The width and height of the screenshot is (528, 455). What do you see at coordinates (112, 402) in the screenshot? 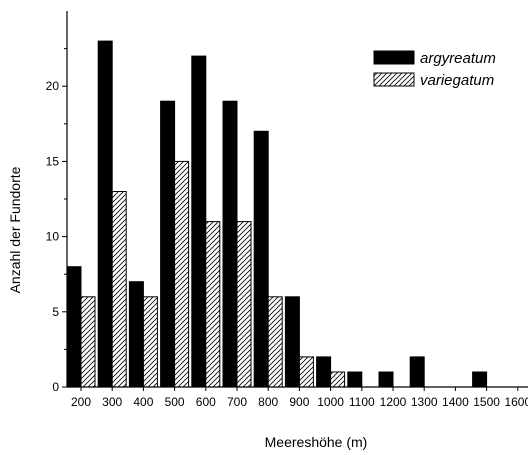
I see `x-tick-label-300: 300` at bounding box center [112, 402].